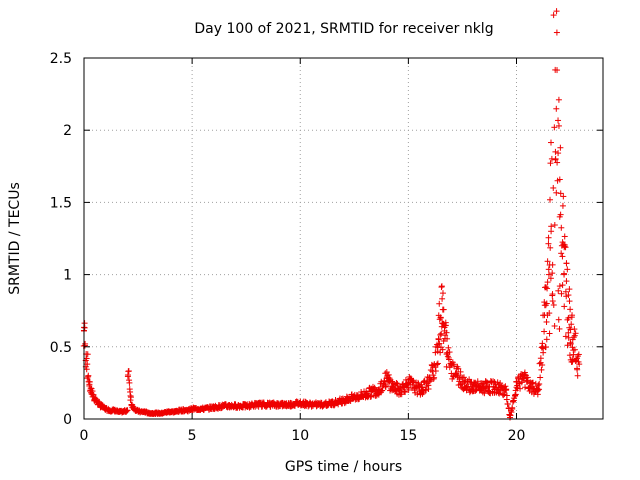  What do you see at coordinates (15, 238) in the screenshot?
I see `y-axis-label: SRMTID / TECUs` at bounding box center [15, 238].